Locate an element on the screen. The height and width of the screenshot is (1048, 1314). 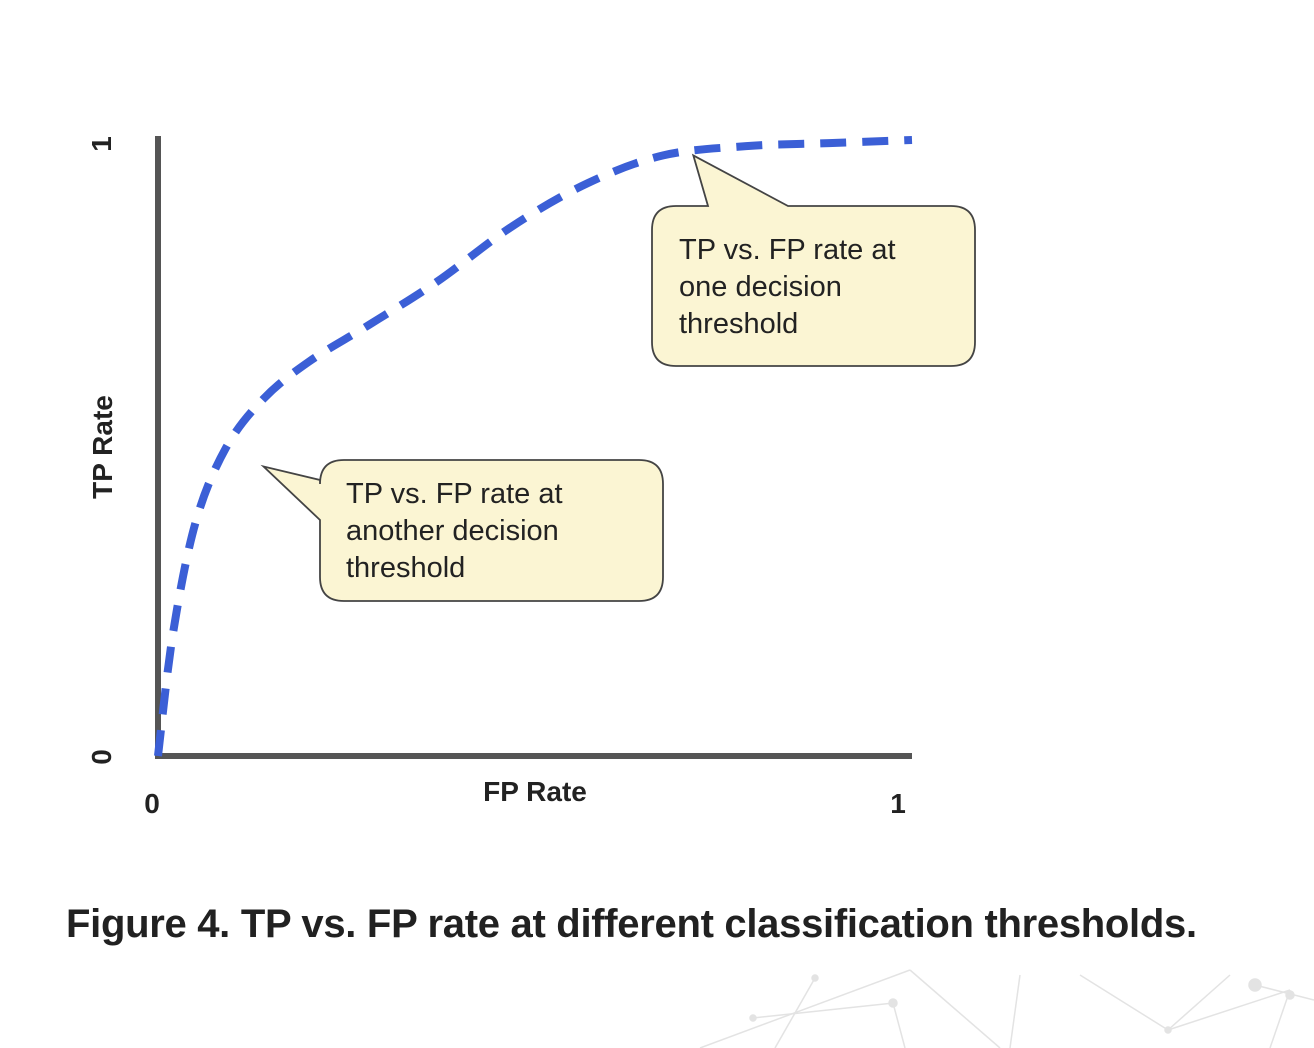
callout-lower-bubble is located at coordinates (462, 530).